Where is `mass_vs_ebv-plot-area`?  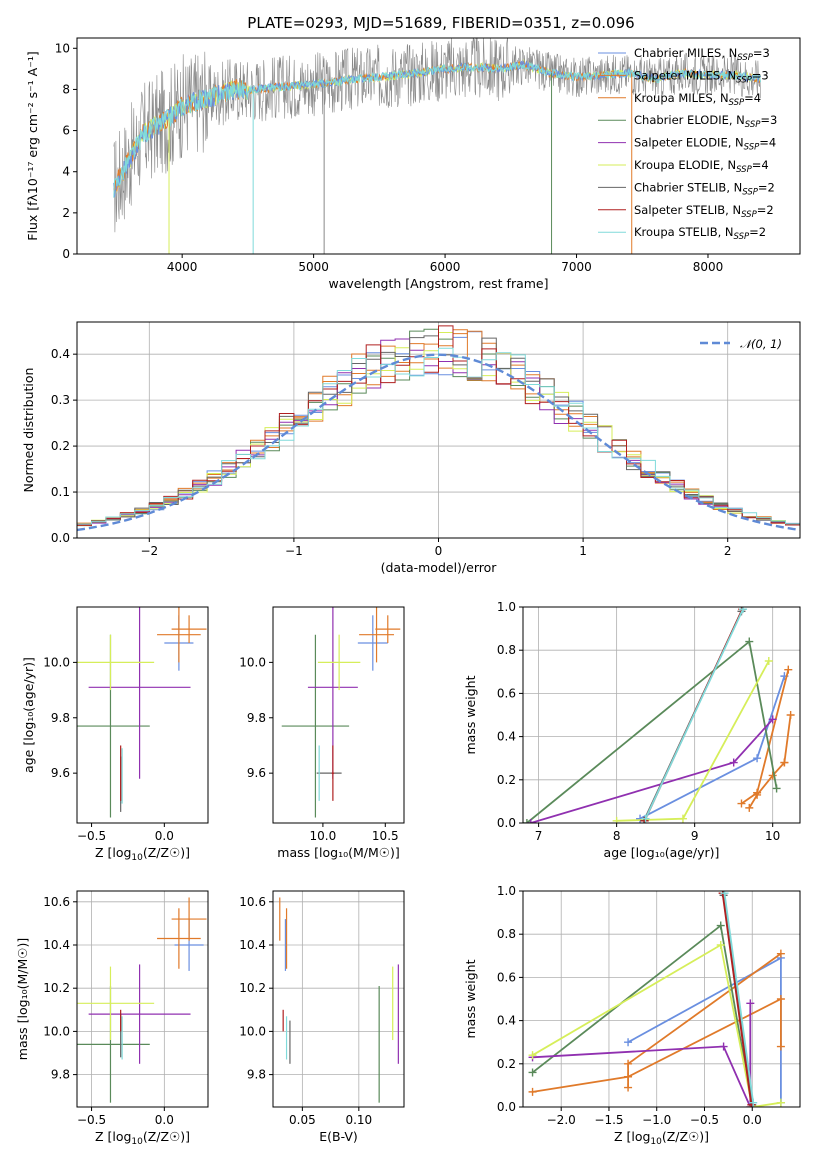
mass_vs_ebv-plot-area is located at coordinates (339, 1000).